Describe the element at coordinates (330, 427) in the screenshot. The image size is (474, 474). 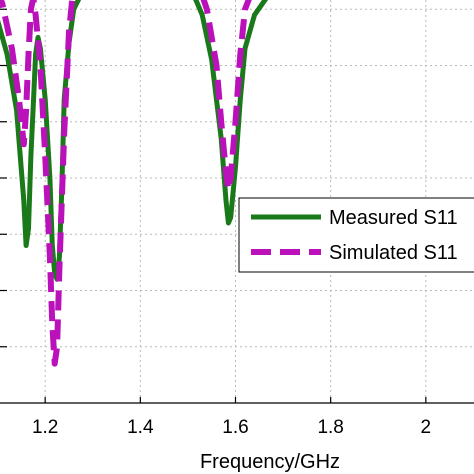
I see `x-tick-label: 1.8` at that location.